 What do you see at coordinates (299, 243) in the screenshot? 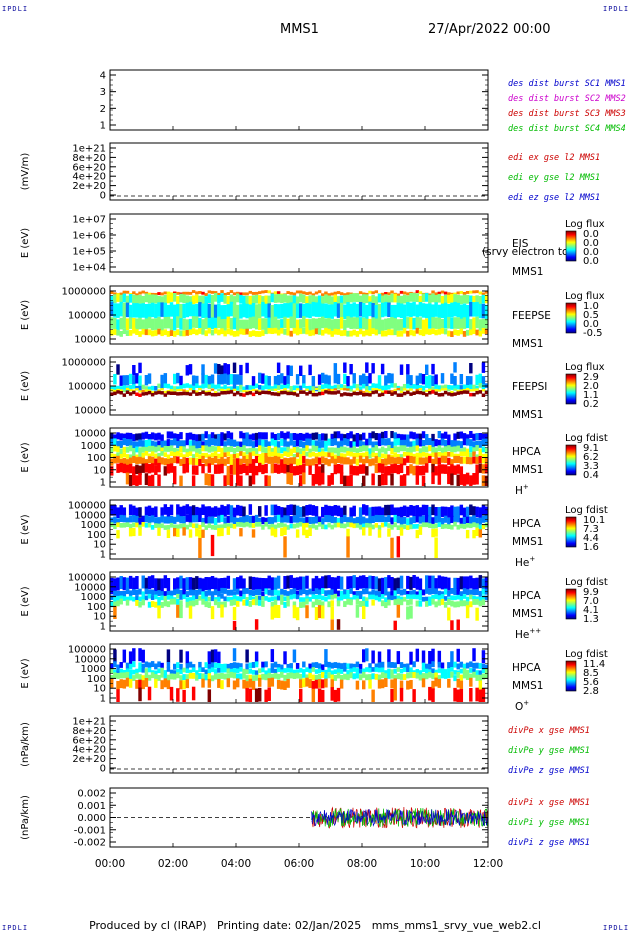
I see `panel-frame` at bounding box center [299, 243].